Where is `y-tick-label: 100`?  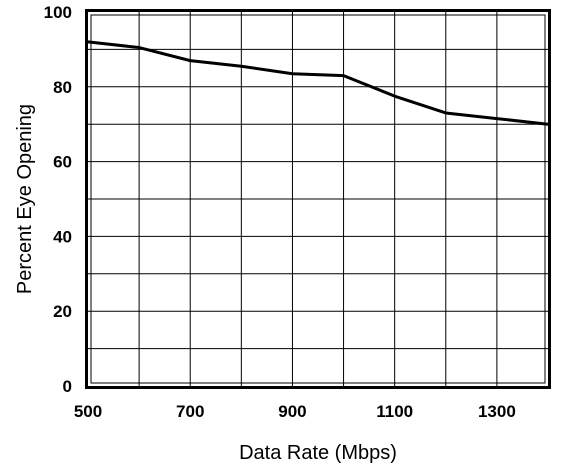
y-tick-label: 100 is located at coordinates (58, 12).